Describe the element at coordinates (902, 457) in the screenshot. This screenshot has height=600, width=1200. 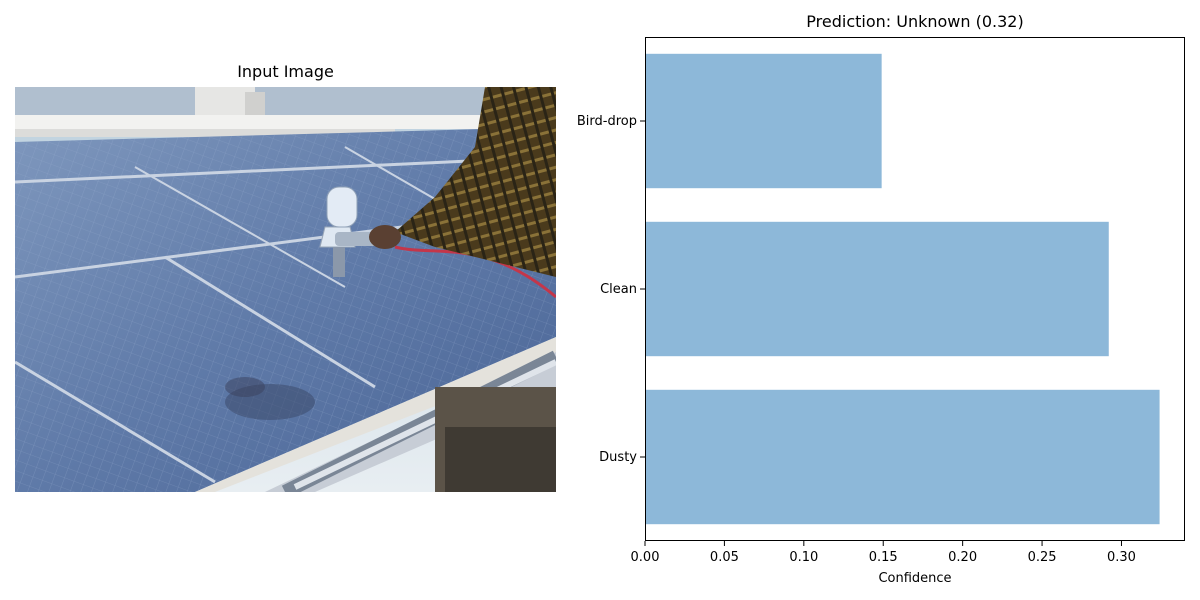
I see `bar-dusty` at that location.